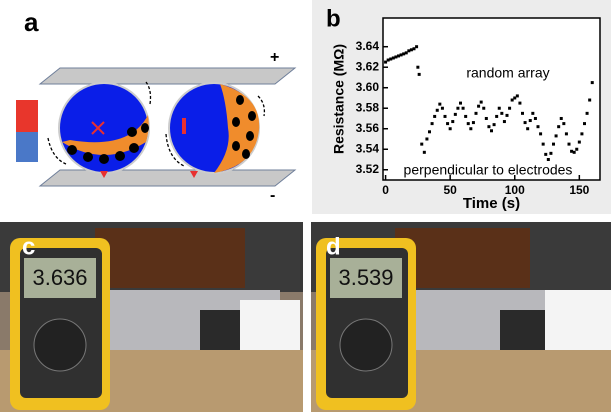  Describe the element at coordinates (27, 147) in the screenshot. I see `magnet-south` at that location.